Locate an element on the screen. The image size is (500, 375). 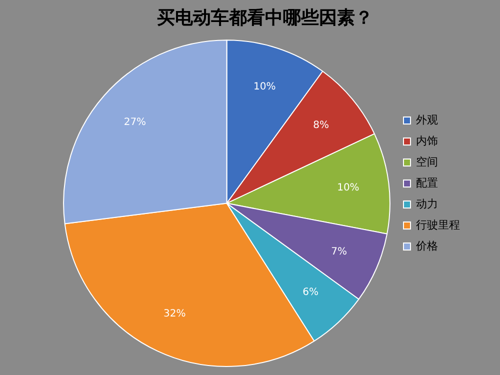
data-label: 27% is located at coordinates (135, 122).